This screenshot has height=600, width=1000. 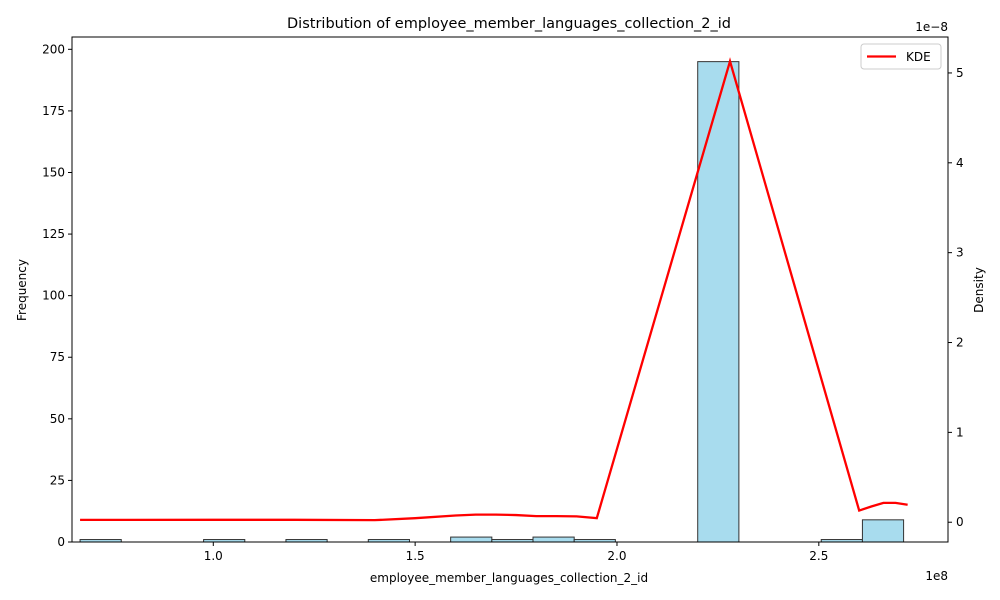 What do you see at coordinates (979, 290) in the screenshot?
I see `y2-axis-label: Density` at bounding box center [979, 290].